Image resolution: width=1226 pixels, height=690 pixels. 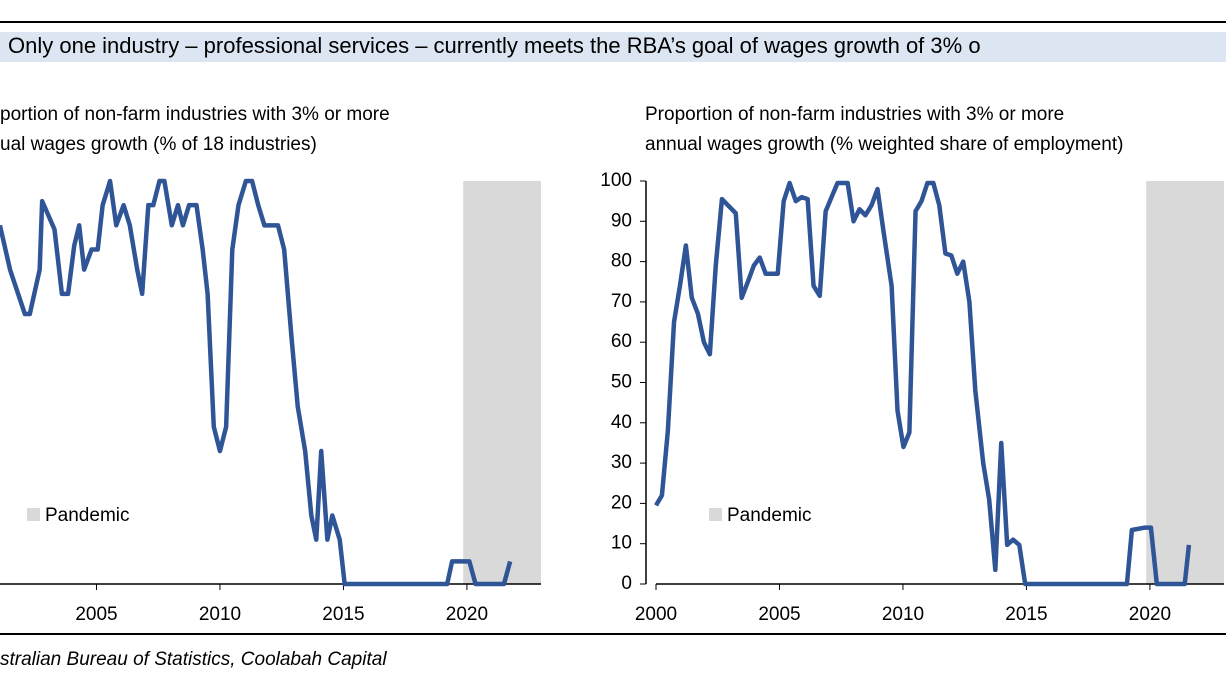 What do you see at coordinates (621, 341) in the screenshot?
I see `y-tick-label: 60` at bounding box center [621, 341].